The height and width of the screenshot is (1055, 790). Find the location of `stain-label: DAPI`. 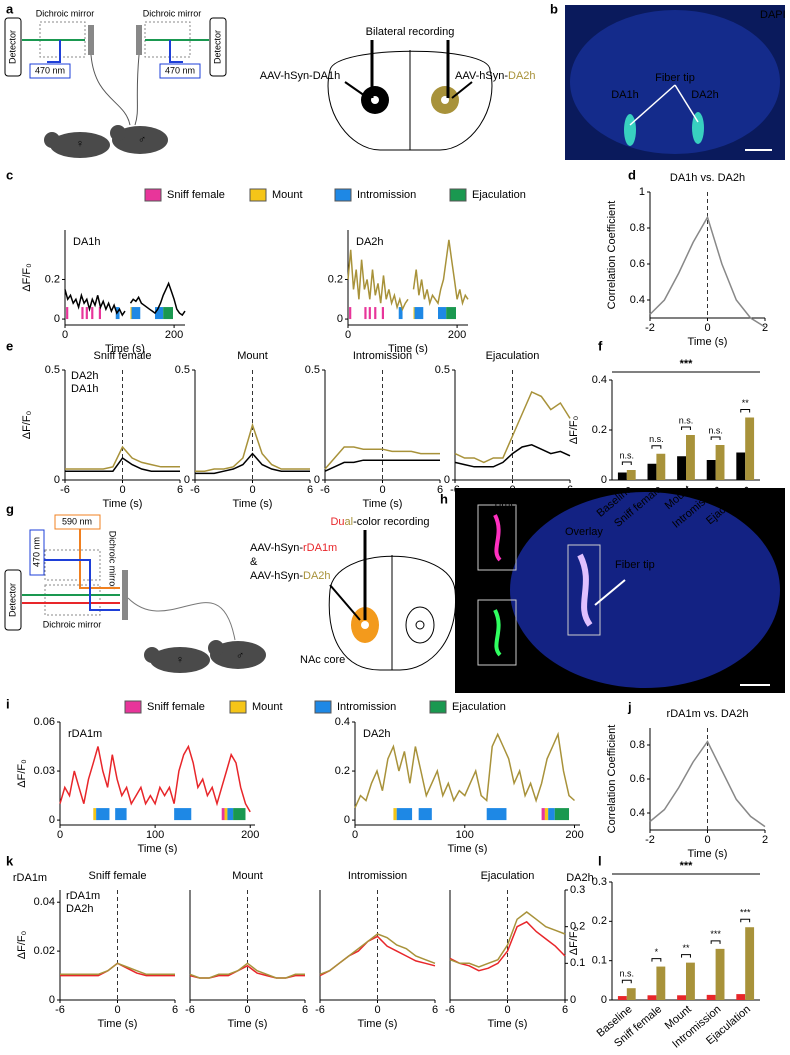

stain-label: DAPI is located at coordinates (773, 15).